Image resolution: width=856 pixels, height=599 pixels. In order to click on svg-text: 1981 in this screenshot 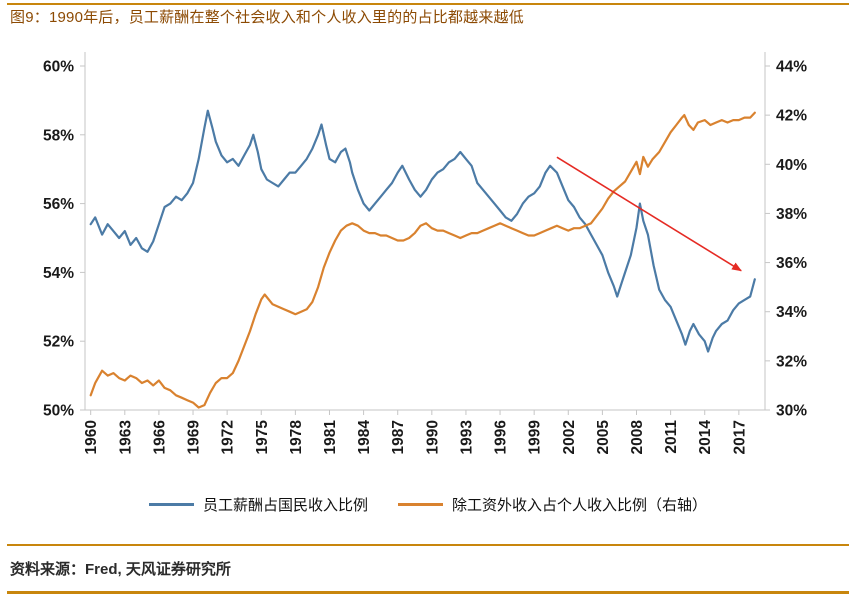, I will do `click(330, 437)`.